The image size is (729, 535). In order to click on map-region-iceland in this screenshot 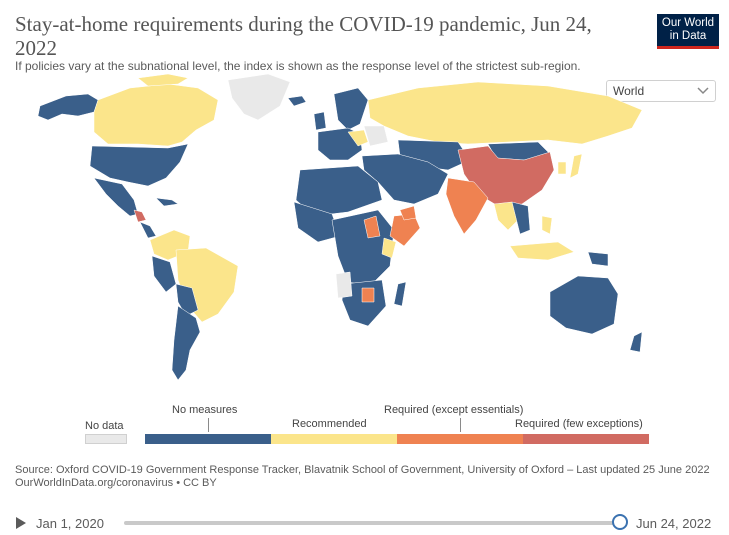, I will do `click(297, 101)`.